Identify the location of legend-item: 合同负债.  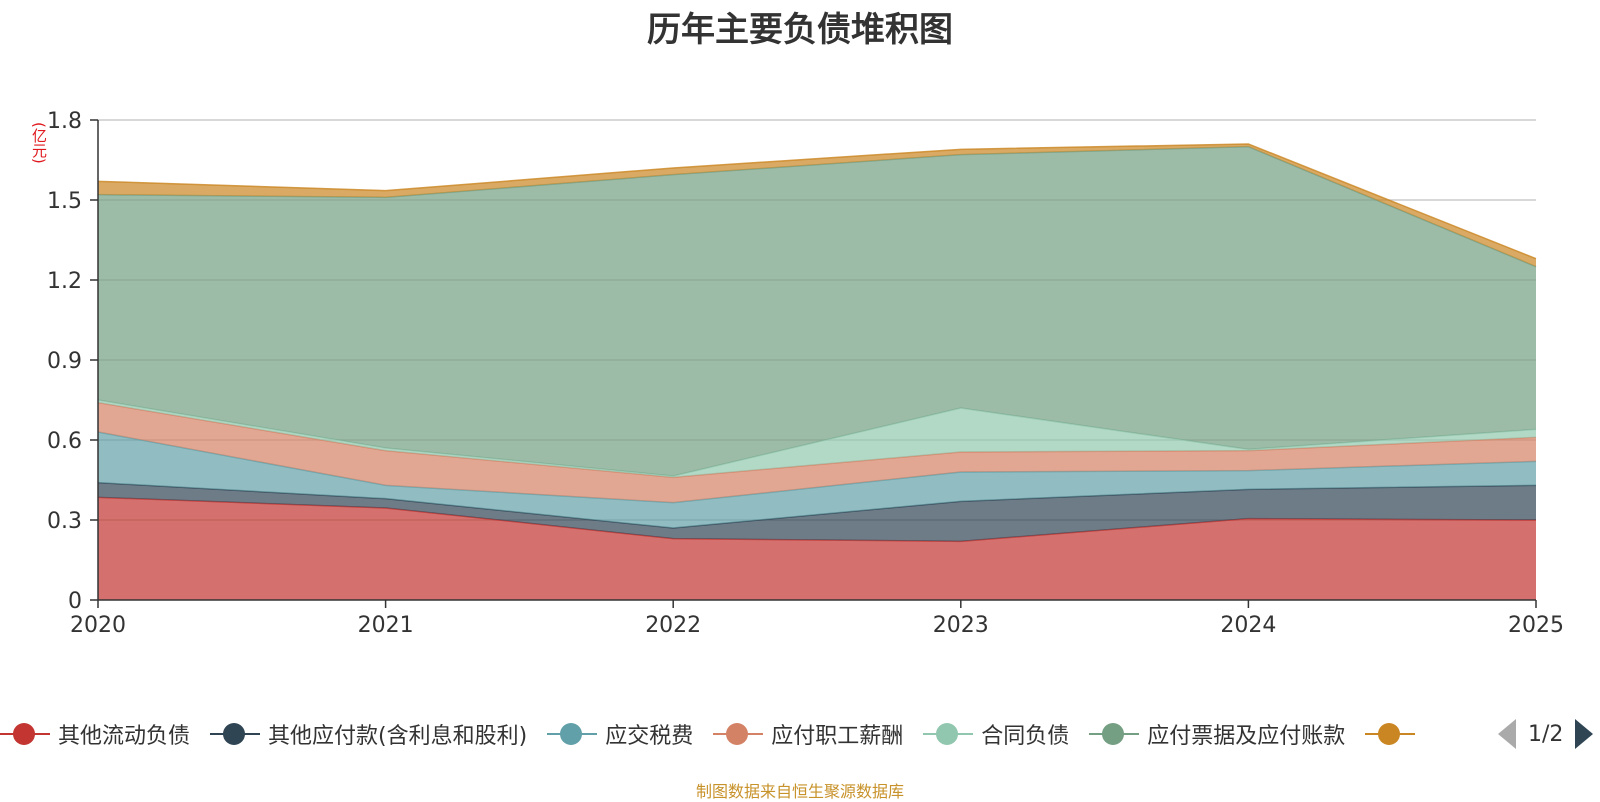
(996, 734).